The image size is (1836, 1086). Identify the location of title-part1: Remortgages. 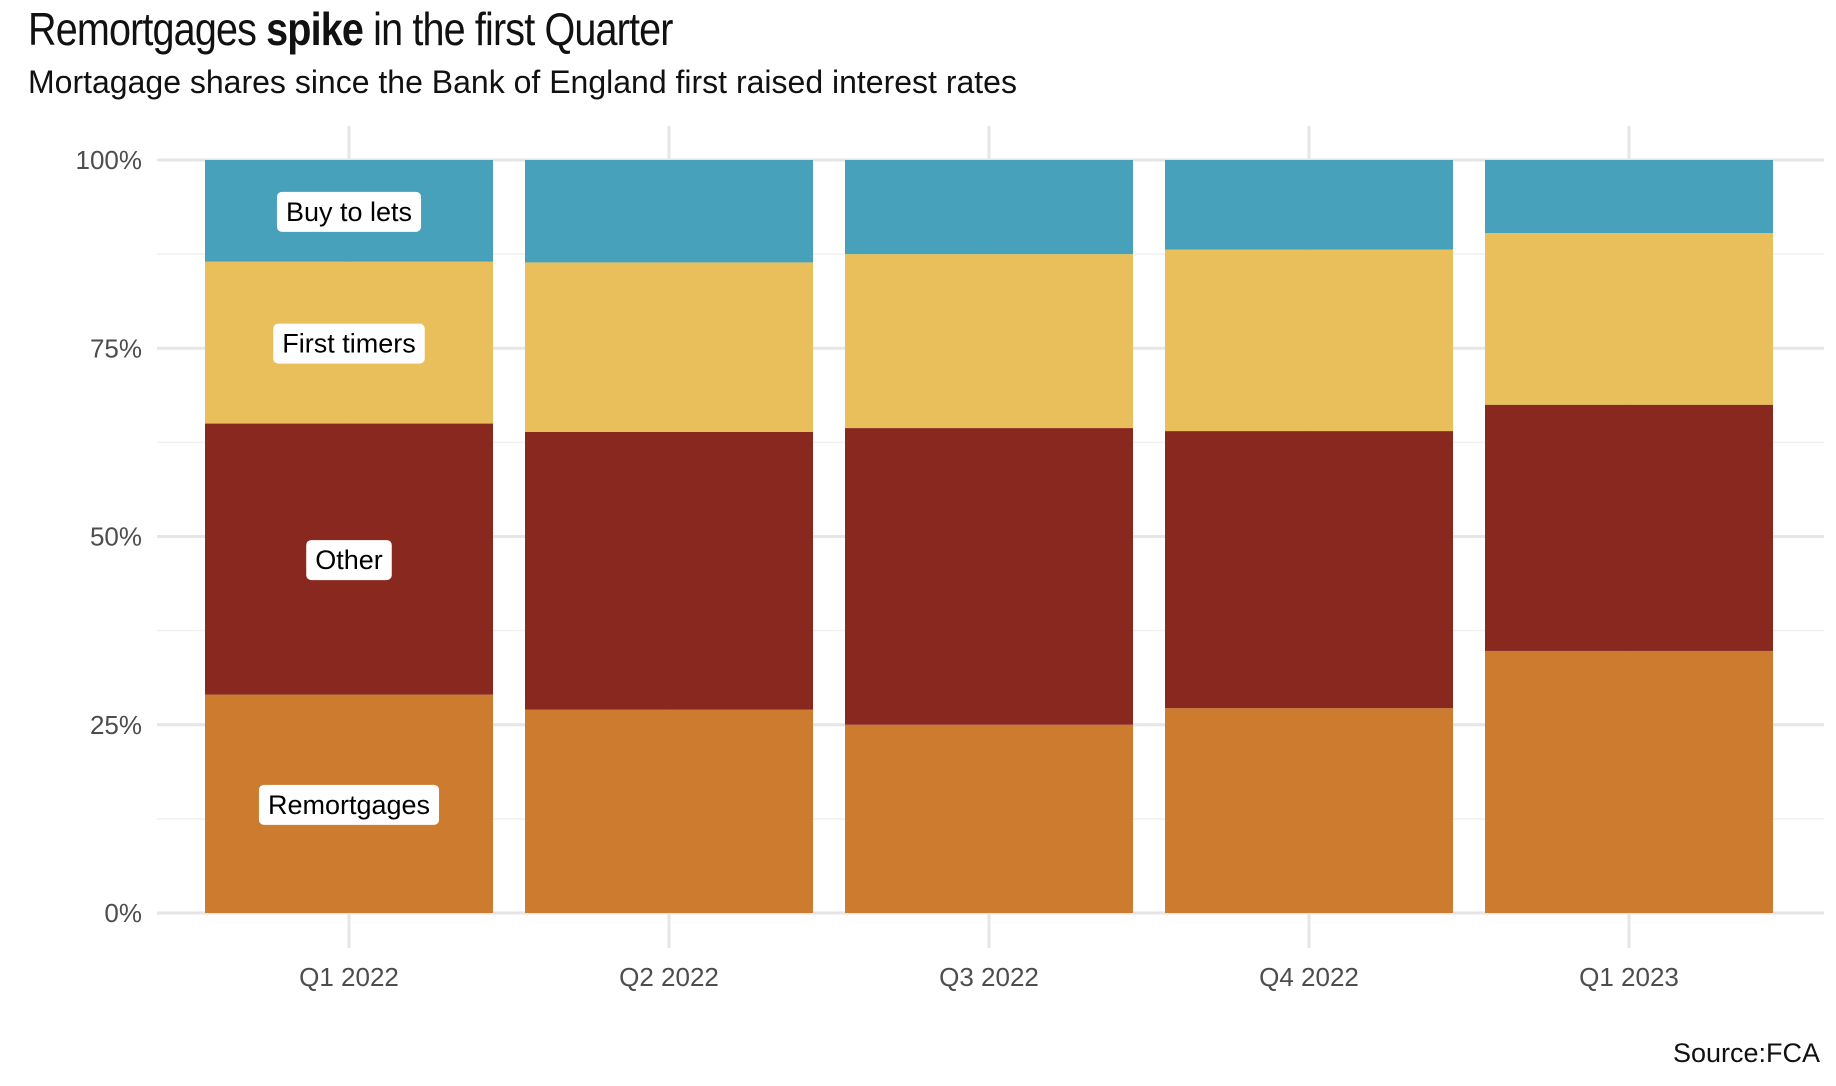
(147, 29).